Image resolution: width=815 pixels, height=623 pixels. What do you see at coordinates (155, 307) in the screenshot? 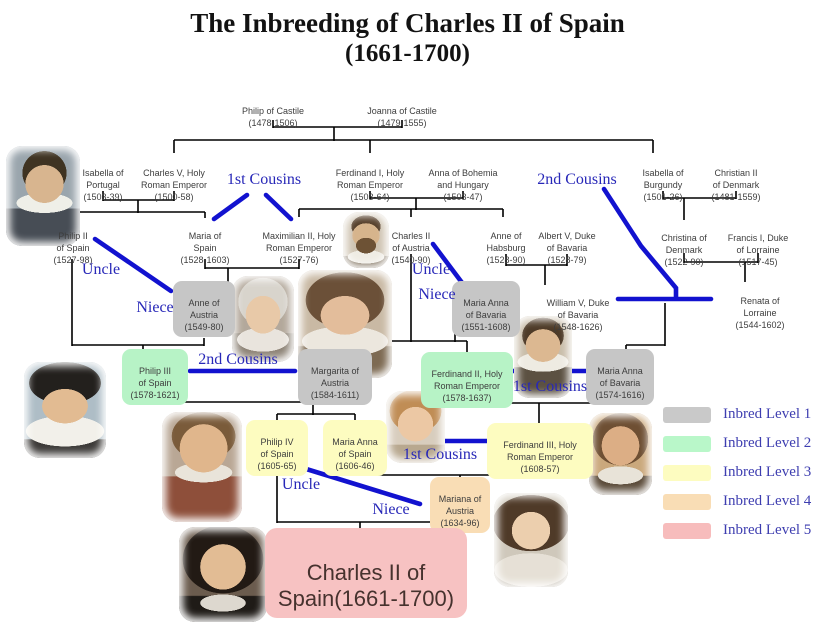
I see `label-niece-left: Niece` at bounding box center [155, 307].